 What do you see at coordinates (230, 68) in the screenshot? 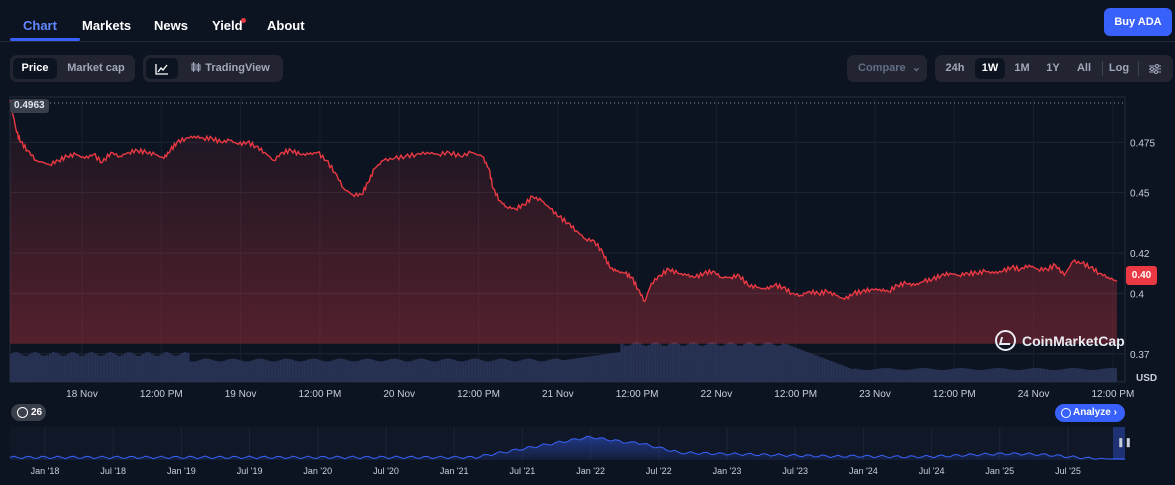
I see `tradingview-button: TradingView` at bounding box center [230, 68].